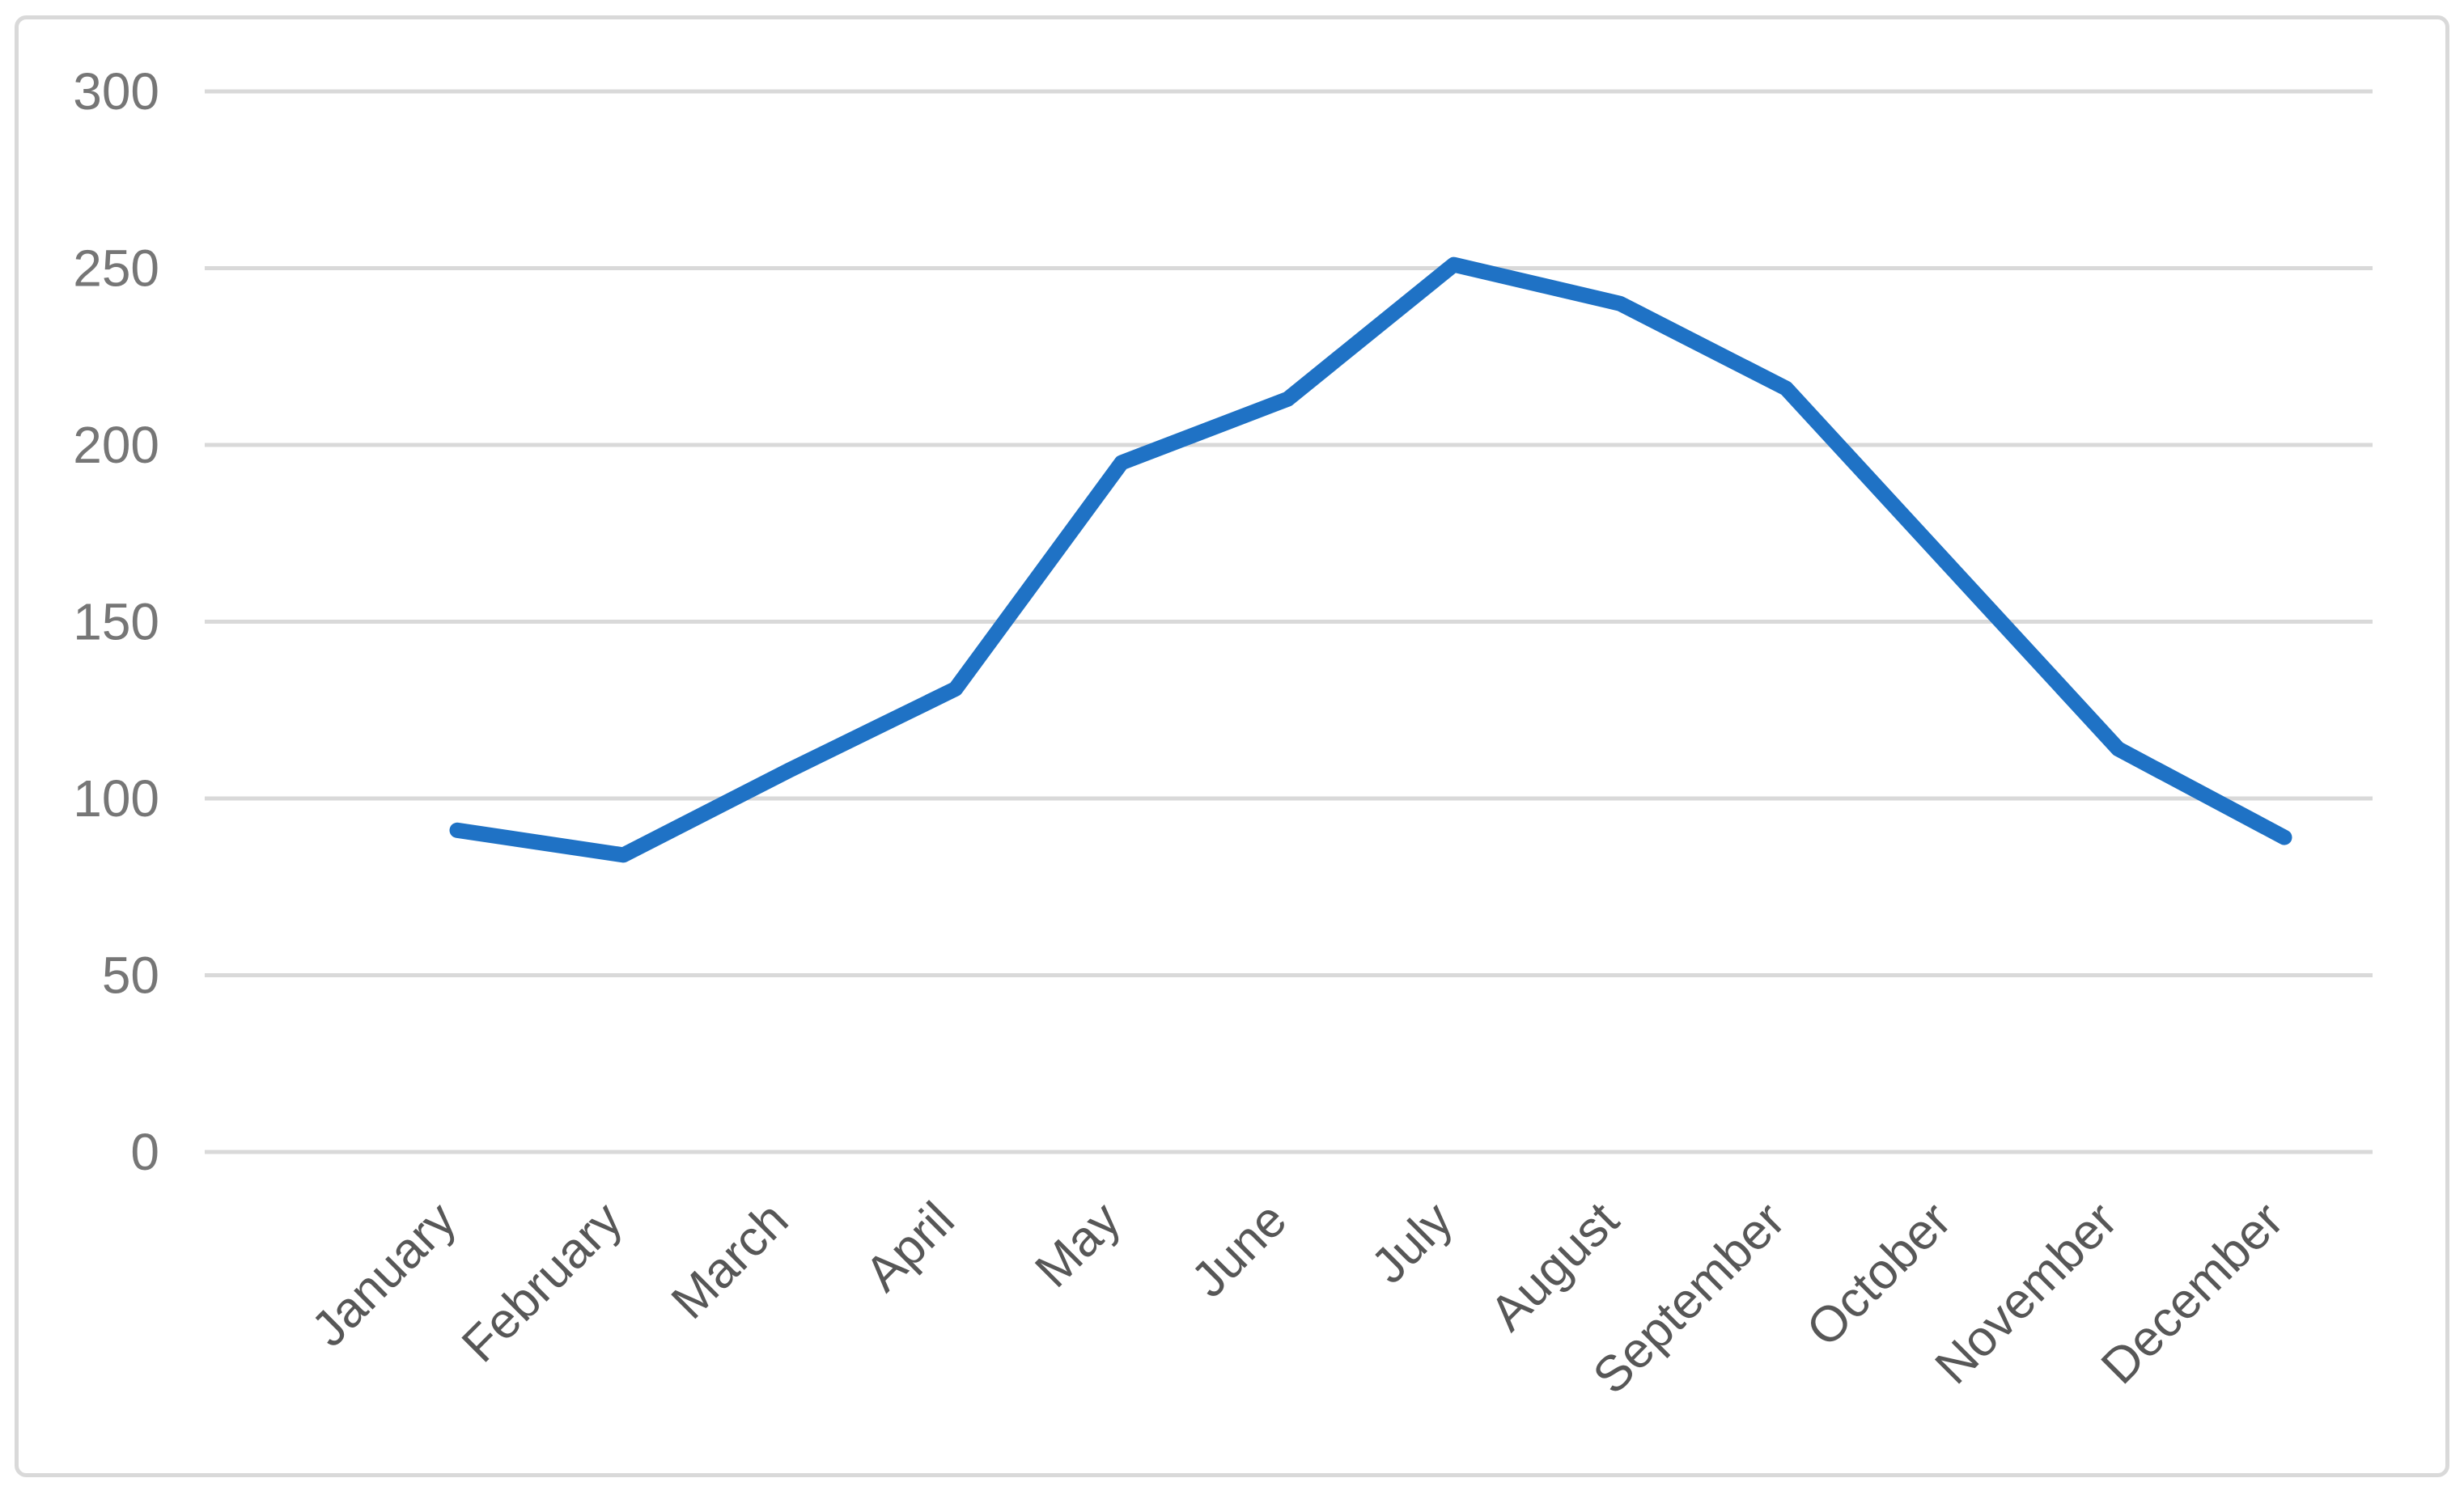  Describe the element at coordinates (130, 976) in the screenshot. I see `y-tick-label: 50` at that location.